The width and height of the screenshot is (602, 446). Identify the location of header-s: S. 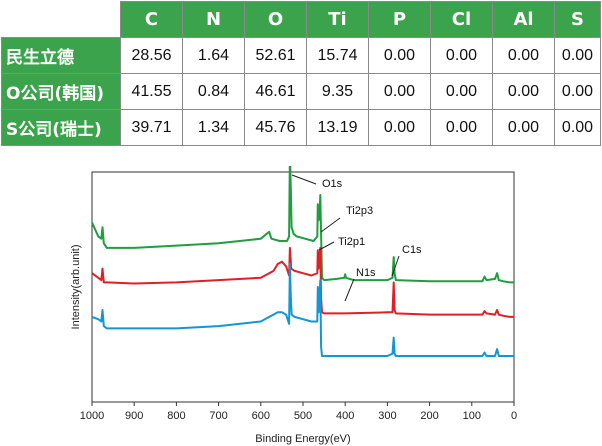
(577, 19).